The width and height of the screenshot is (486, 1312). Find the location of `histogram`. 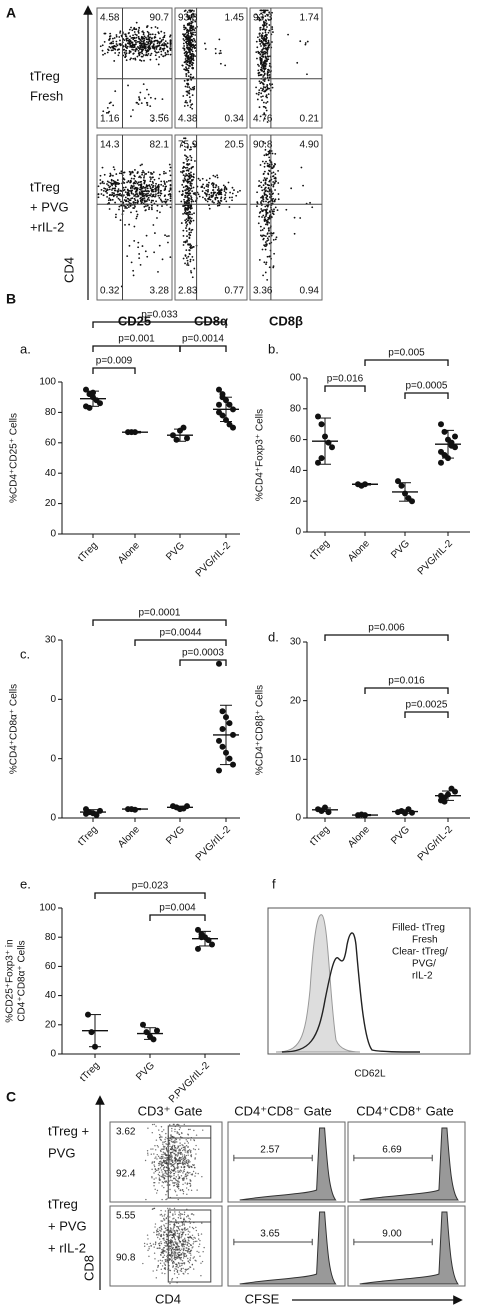

histogram is located at coordinates (288, 1248).